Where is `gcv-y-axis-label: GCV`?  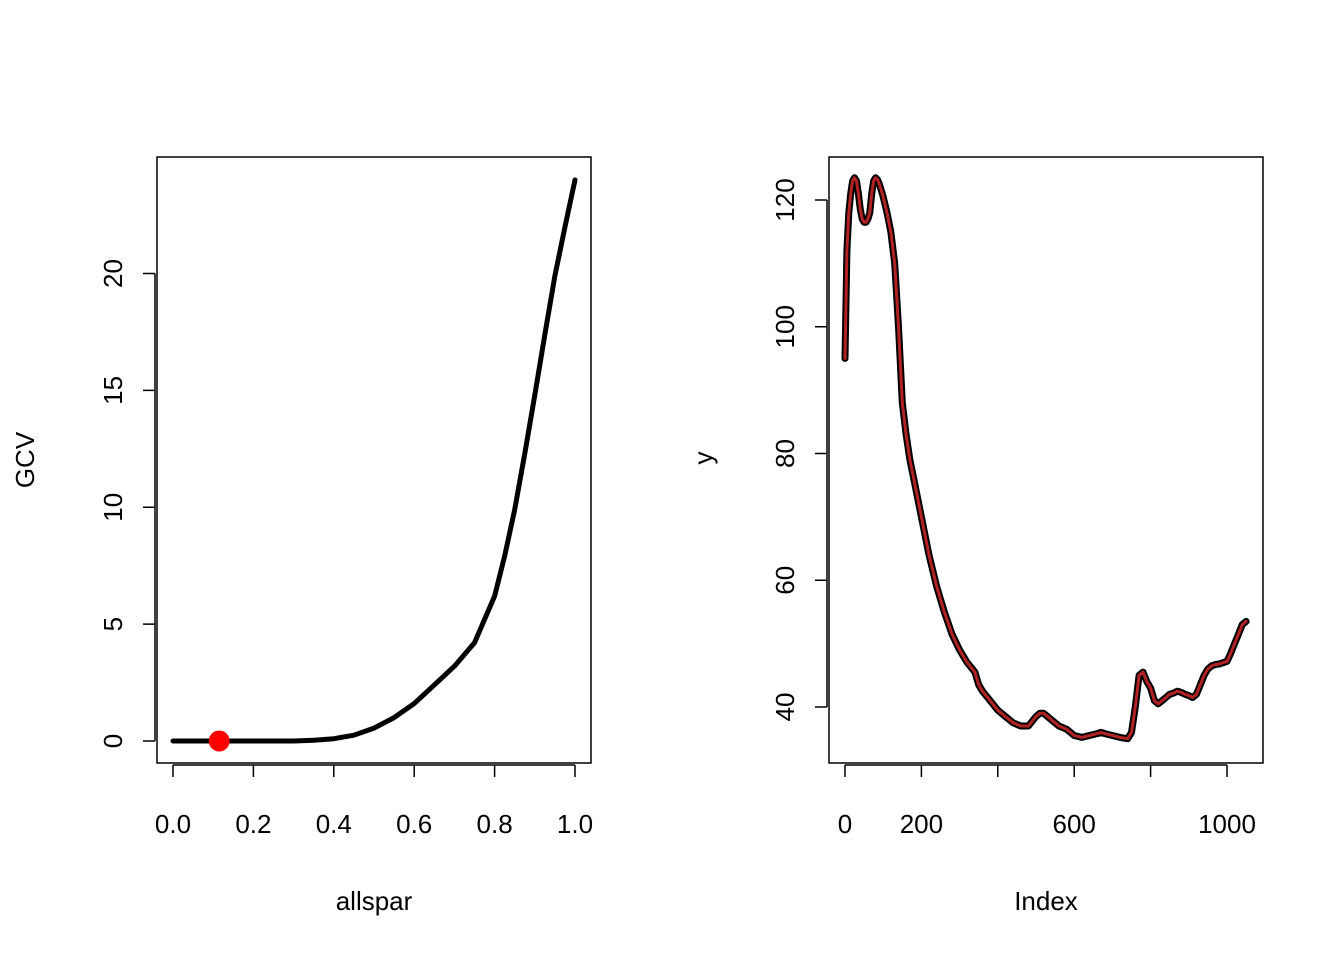 gcv-y-axis-label: GCV is located at coordinates (25, 459).